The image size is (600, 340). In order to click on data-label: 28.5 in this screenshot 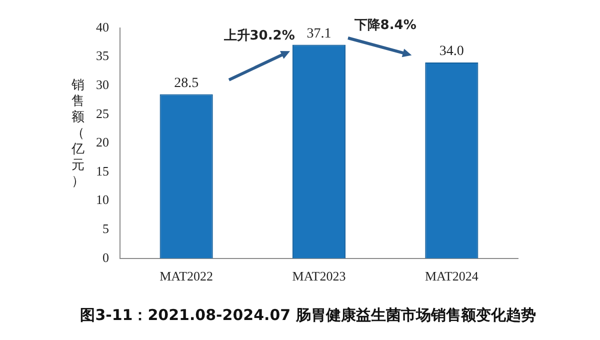, I will do `click(186, 83)`.